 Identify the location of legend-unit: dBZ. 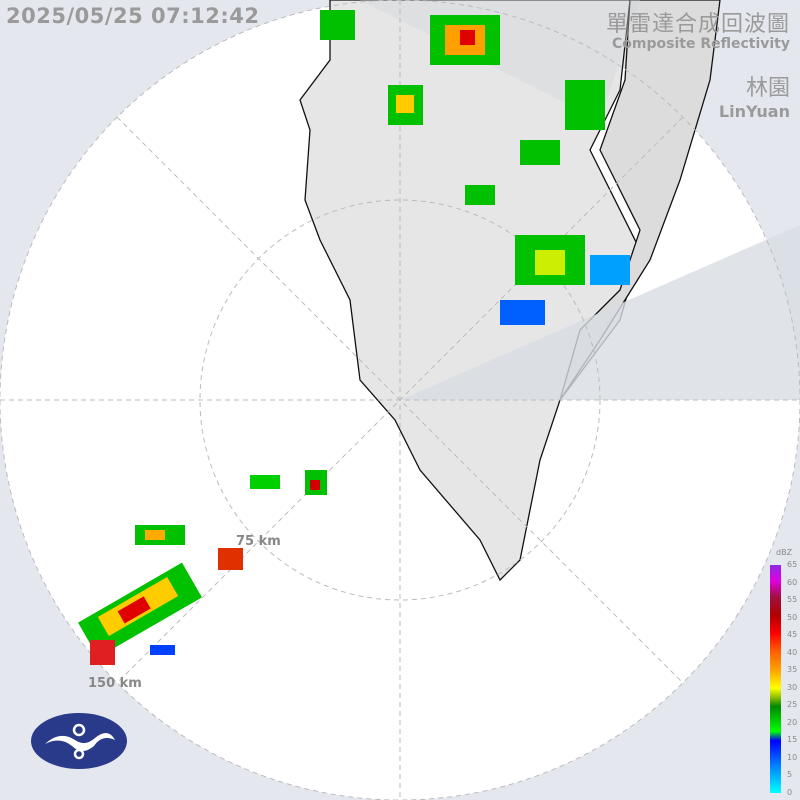
(784, 552).